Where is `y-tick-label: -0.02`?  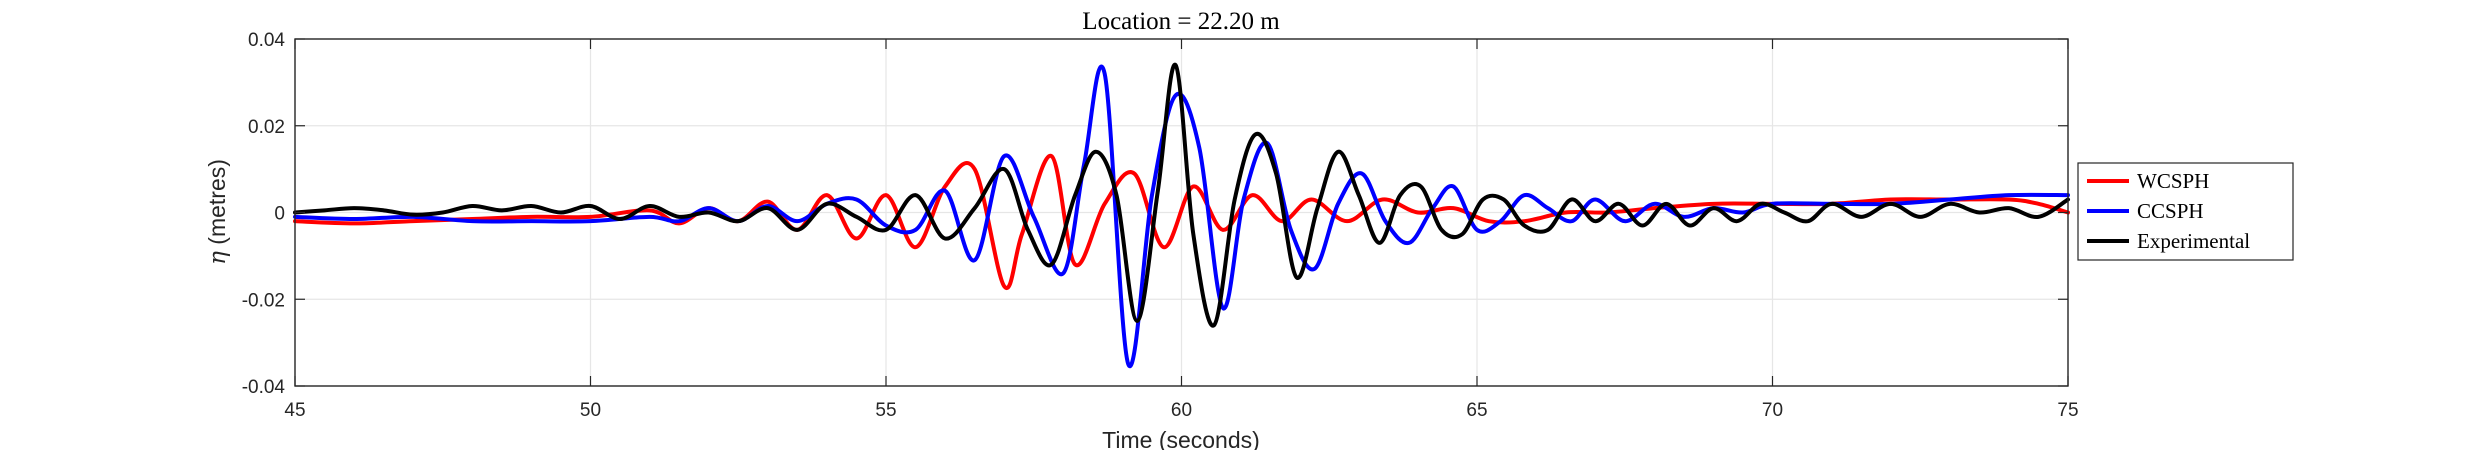
y-tick-label: -0.02 is located at coordinates (263, 300).